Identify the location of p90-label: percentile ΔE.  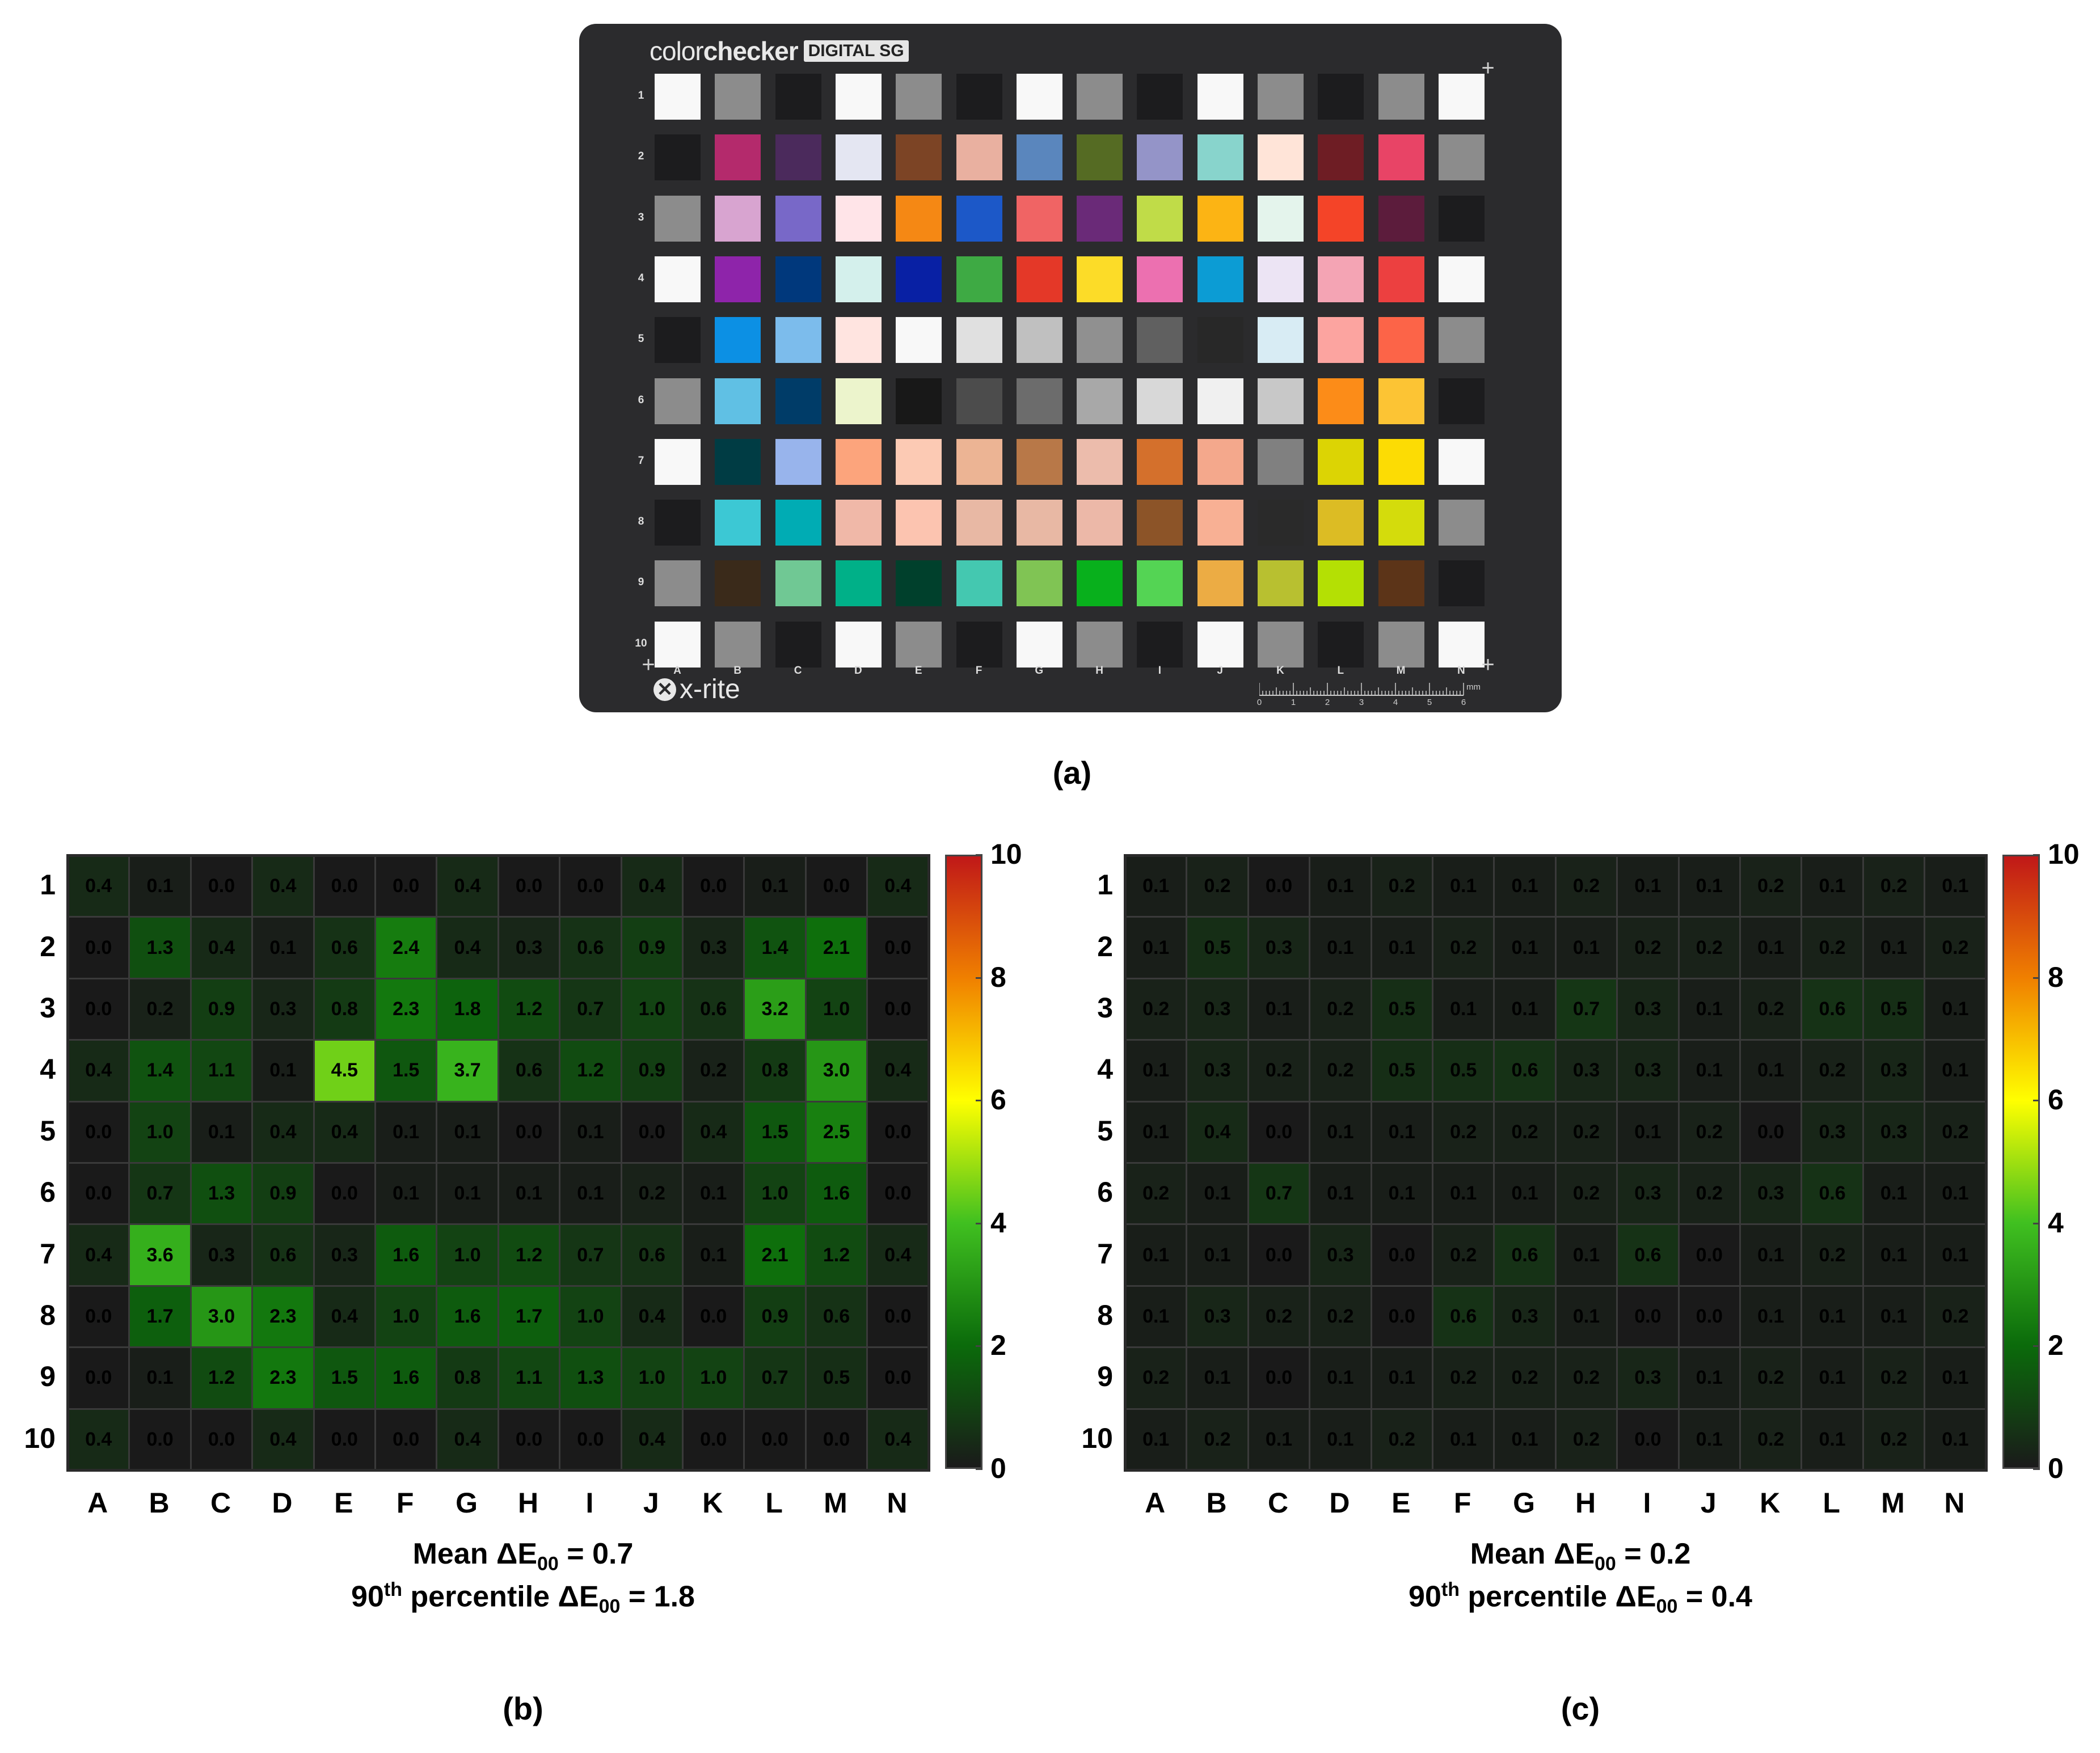
(500, 1596).